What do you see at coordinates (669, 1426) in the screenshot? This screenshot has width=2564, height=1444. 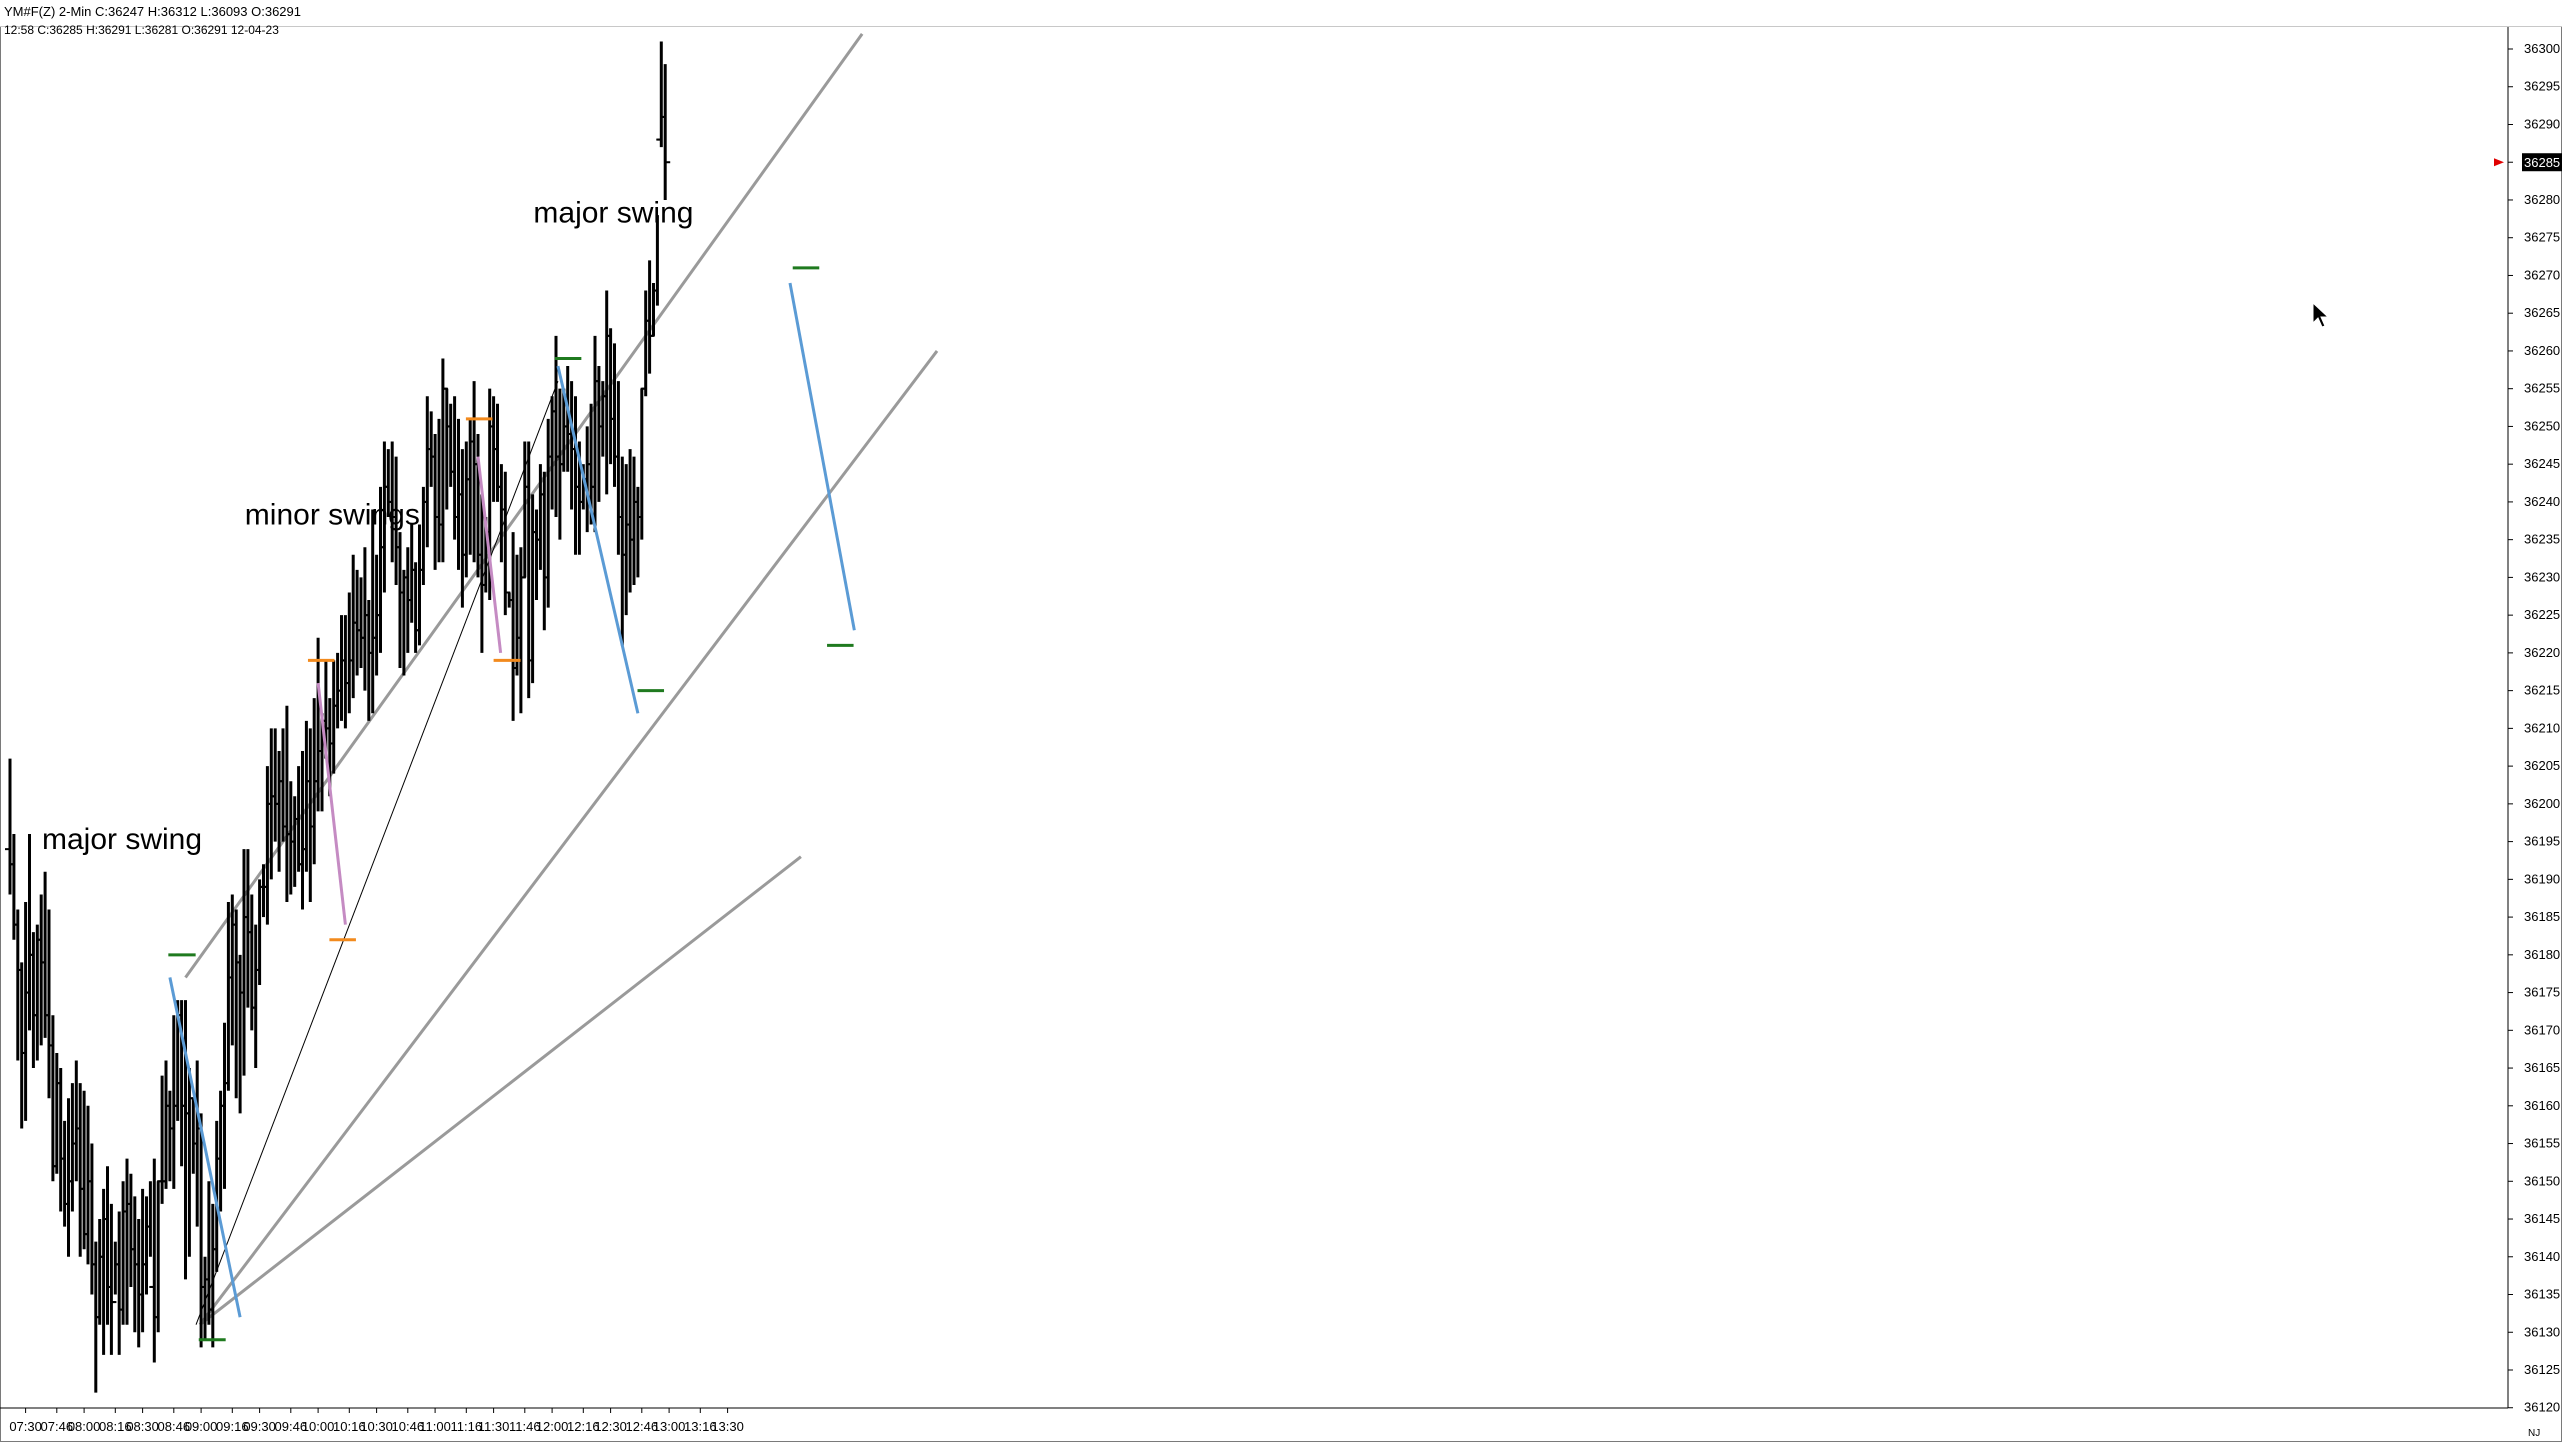 I see `time-tick-label: 13:00` at bounding box center [669, 1426].